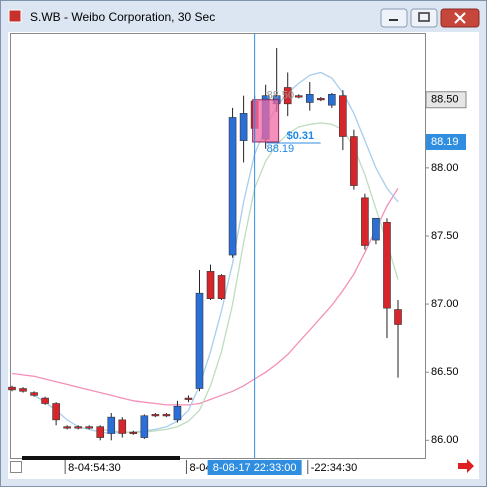 This screenshot has height=487, width=487. Describe the element at coordinates (460, 18) in the screenshot. I see `close-button` at that location.